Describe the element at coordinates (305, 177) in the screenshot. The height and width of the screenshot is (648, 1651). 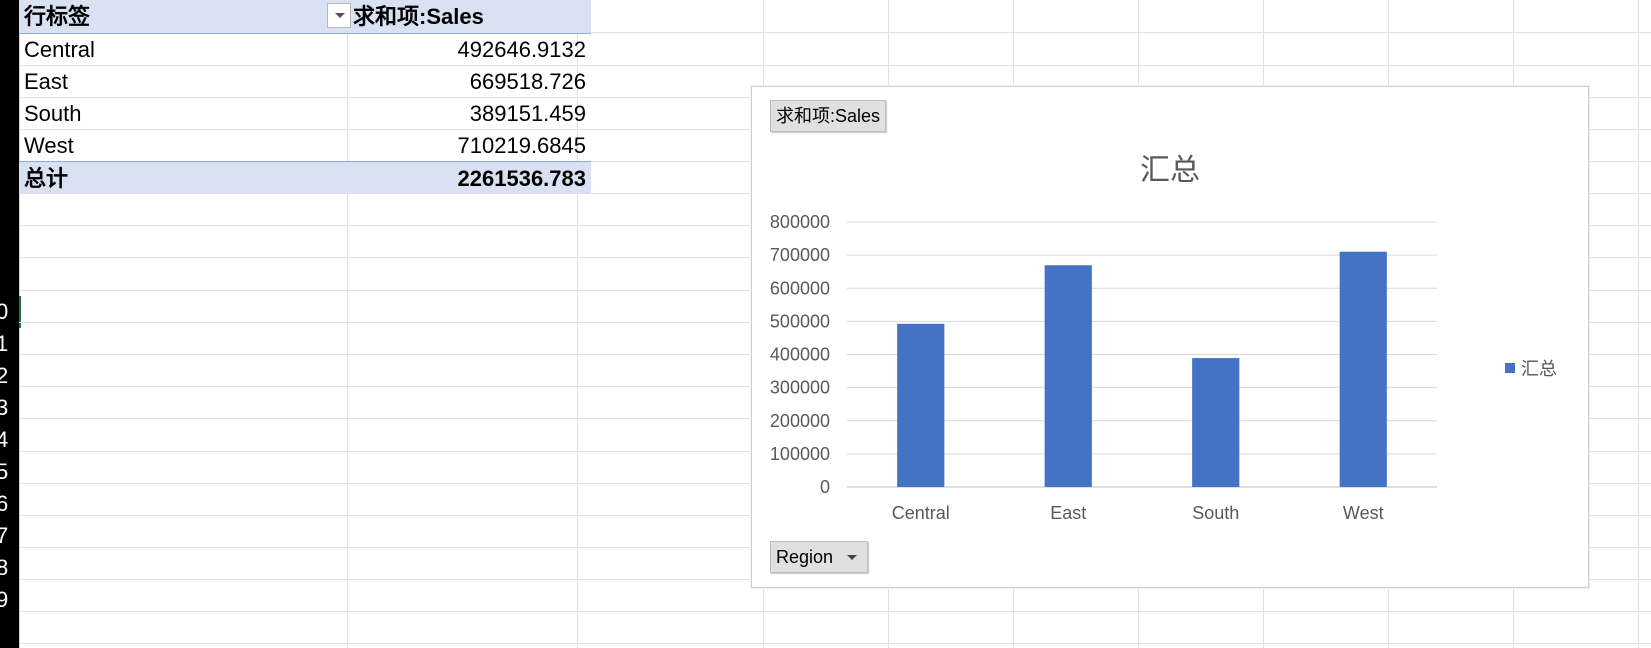
I see `pivot-total-row: 总计 2261536.783` at that location.